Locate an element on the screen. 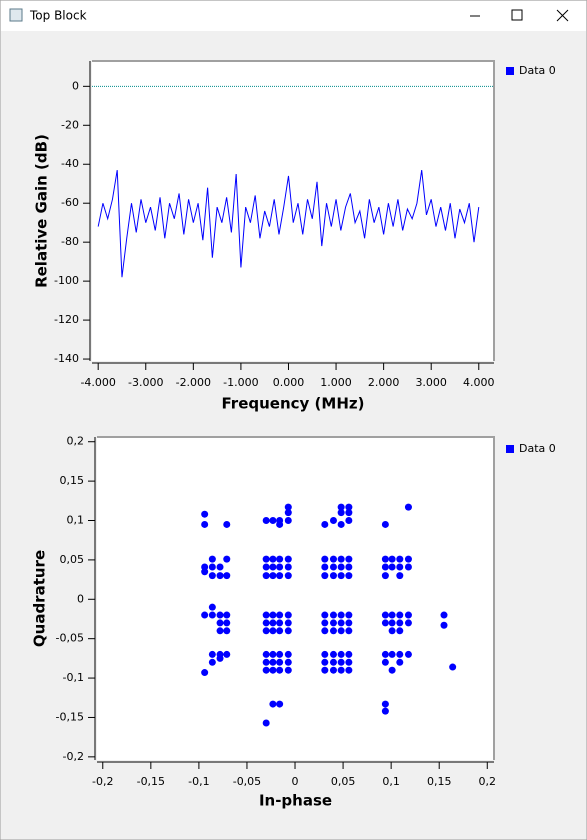 This screenshot has width=587, height=840. title-bar is located at coordinates (293, 16).